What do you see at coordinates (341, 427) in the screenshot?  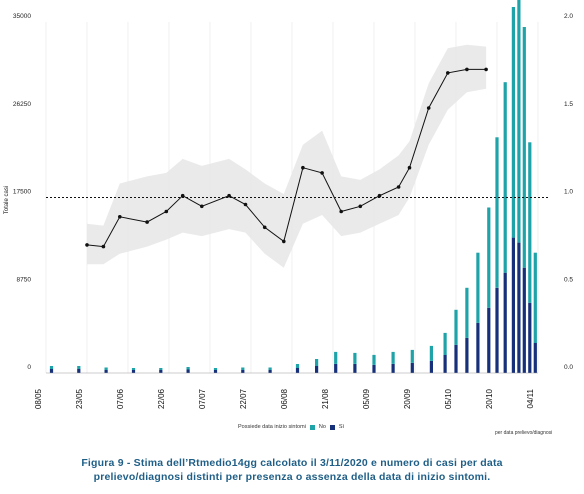 I see `legend-label-si: Sì` at bounding box center [341, 427].